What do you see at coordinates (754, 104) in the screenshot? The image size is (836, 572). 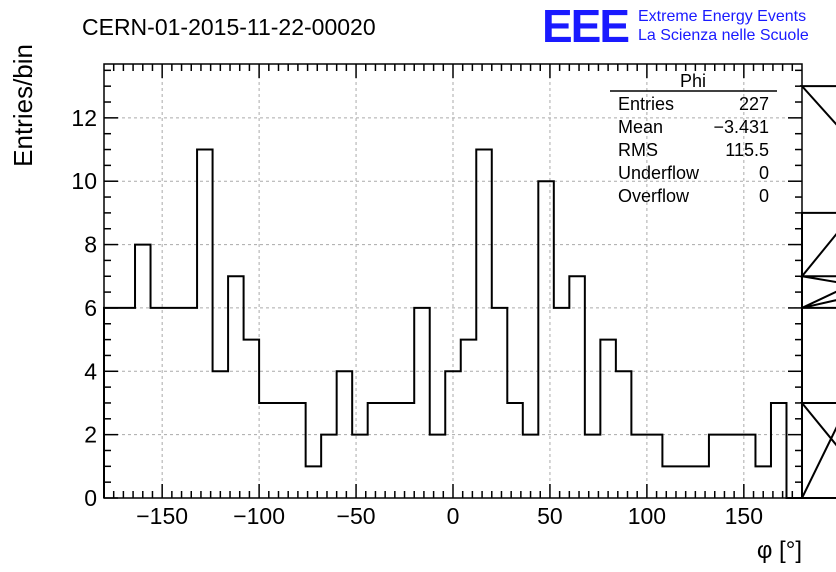 I see `stats-row-value: 227` at bounding box center [754, 104].